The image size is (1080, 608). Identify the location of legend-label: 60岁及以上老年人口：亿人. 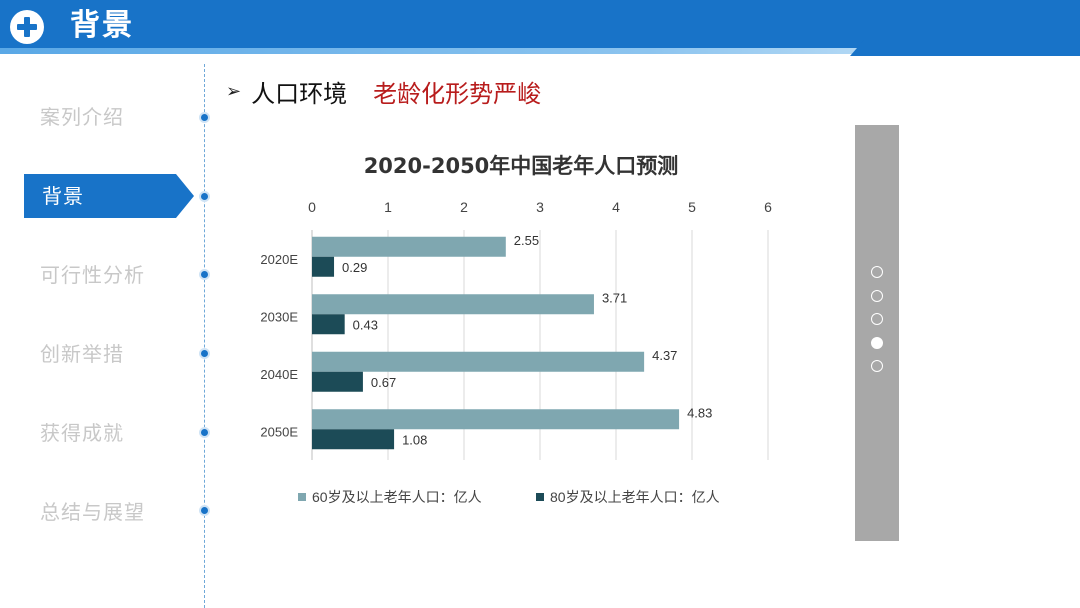
(397, 497).